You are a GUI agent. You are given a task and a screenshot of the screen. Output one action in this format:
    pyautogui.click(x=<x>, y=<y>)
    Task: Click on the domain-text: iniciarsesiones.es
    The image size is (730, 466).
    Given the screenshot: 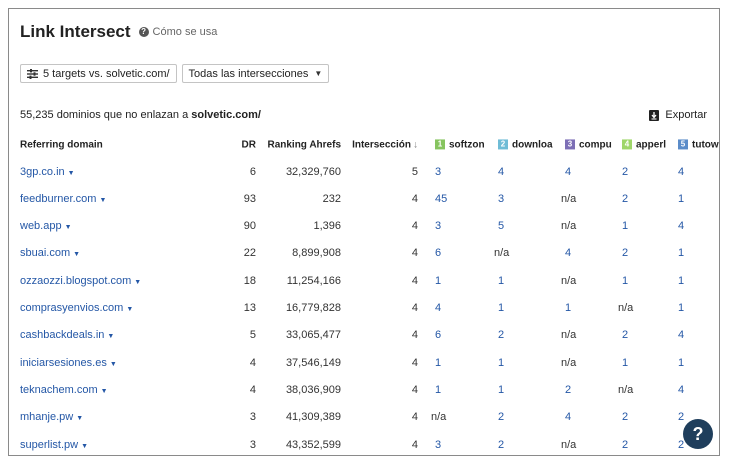 What is the action you would take?
    pyautogui.click(x=63, y=362)
    